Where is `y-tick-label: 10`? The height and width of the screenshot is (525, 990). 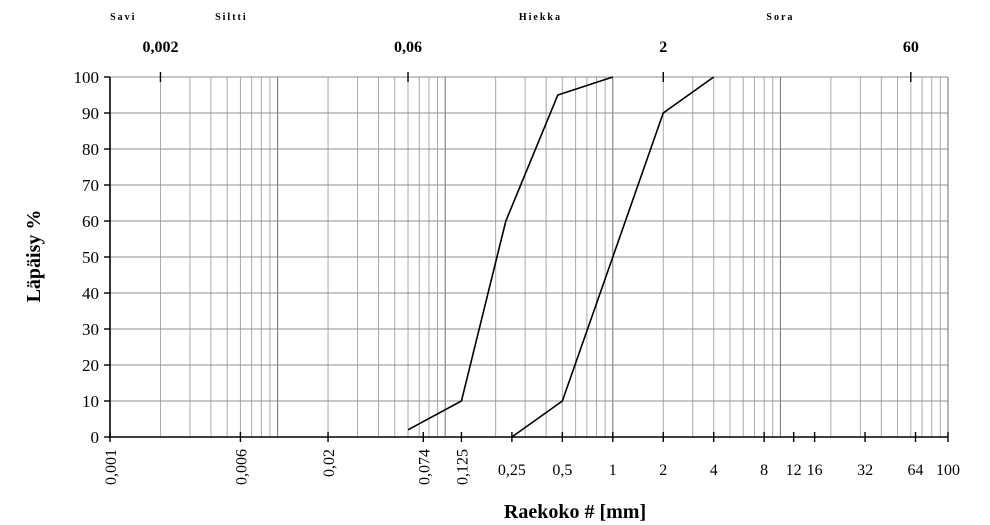 y-tick-label: 10 is located at coordinates (90, 401).